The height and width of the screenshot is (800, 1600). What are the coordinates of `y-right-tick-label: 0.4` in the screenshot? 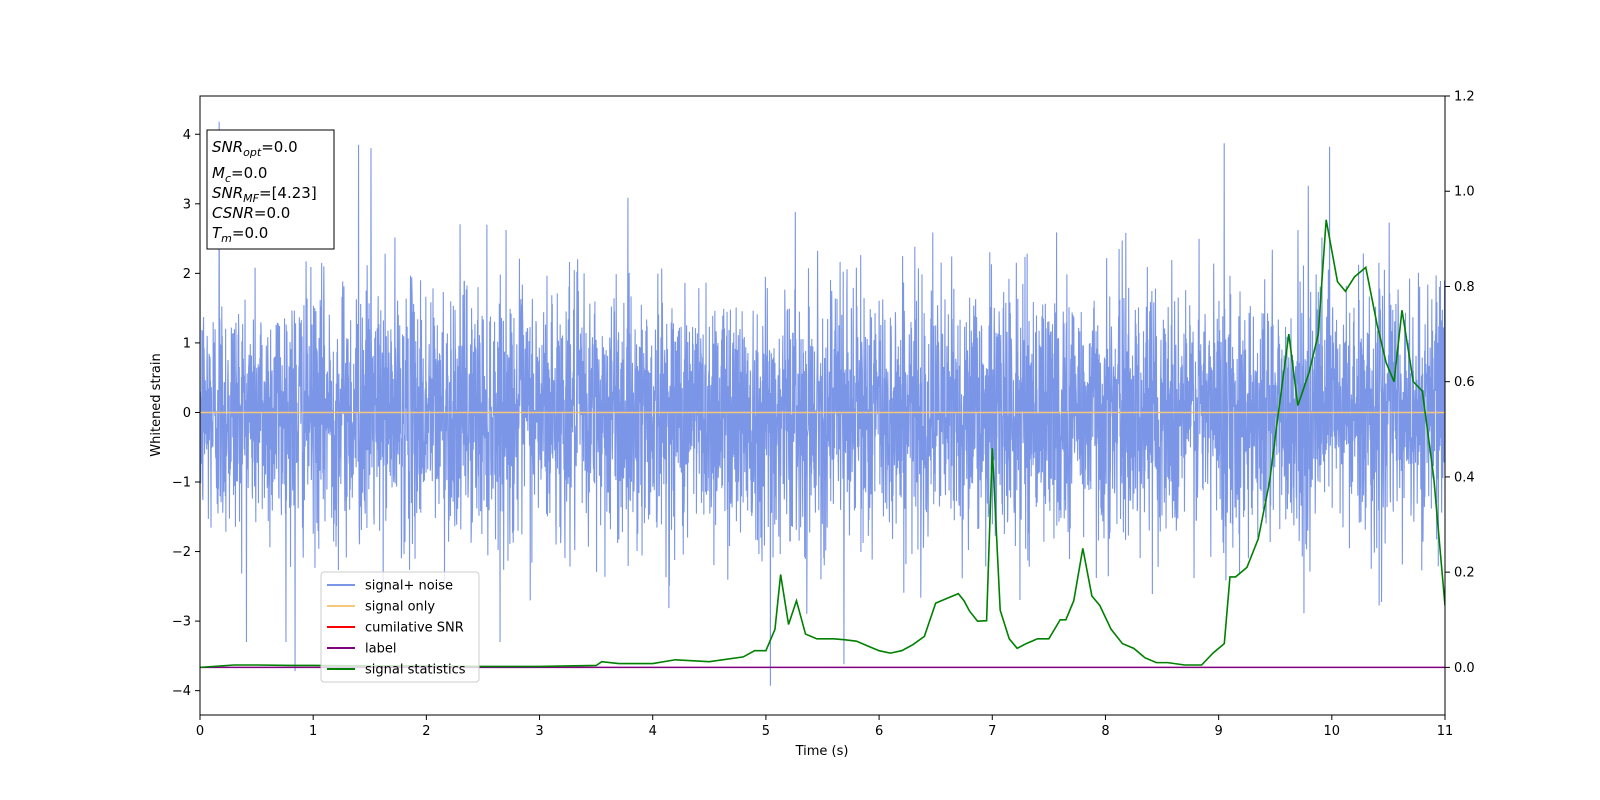 It's located at (1464, 477).